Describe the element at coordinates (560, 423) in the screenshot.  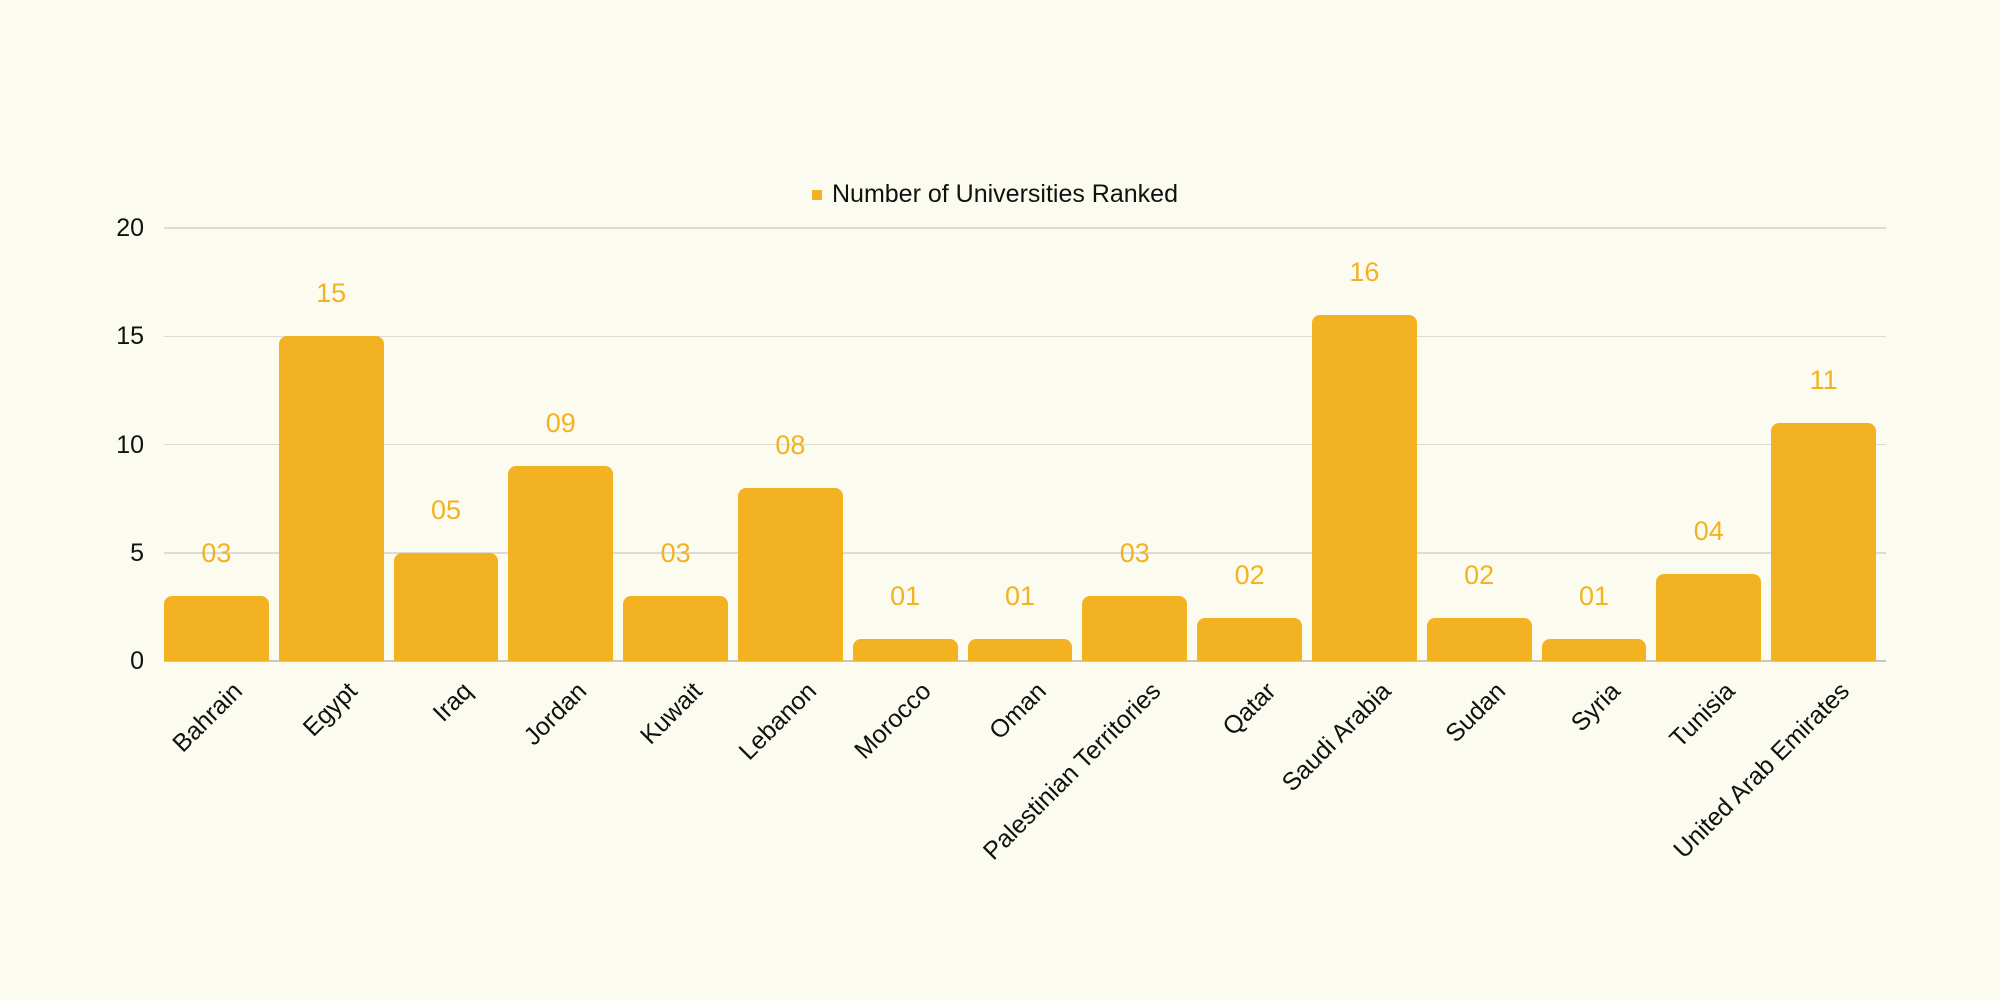
I see `data-label: 09` at that location.